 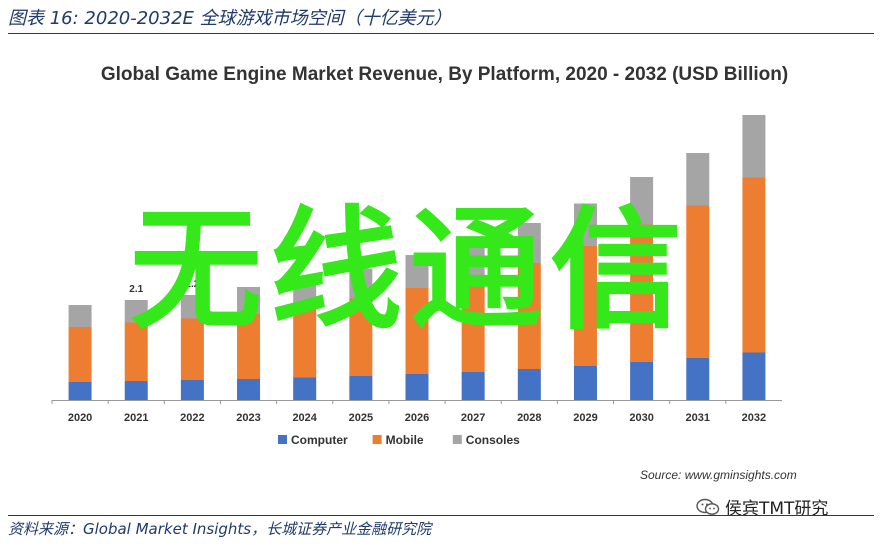 I want to click on title-rule, so click(x=441, y=33).